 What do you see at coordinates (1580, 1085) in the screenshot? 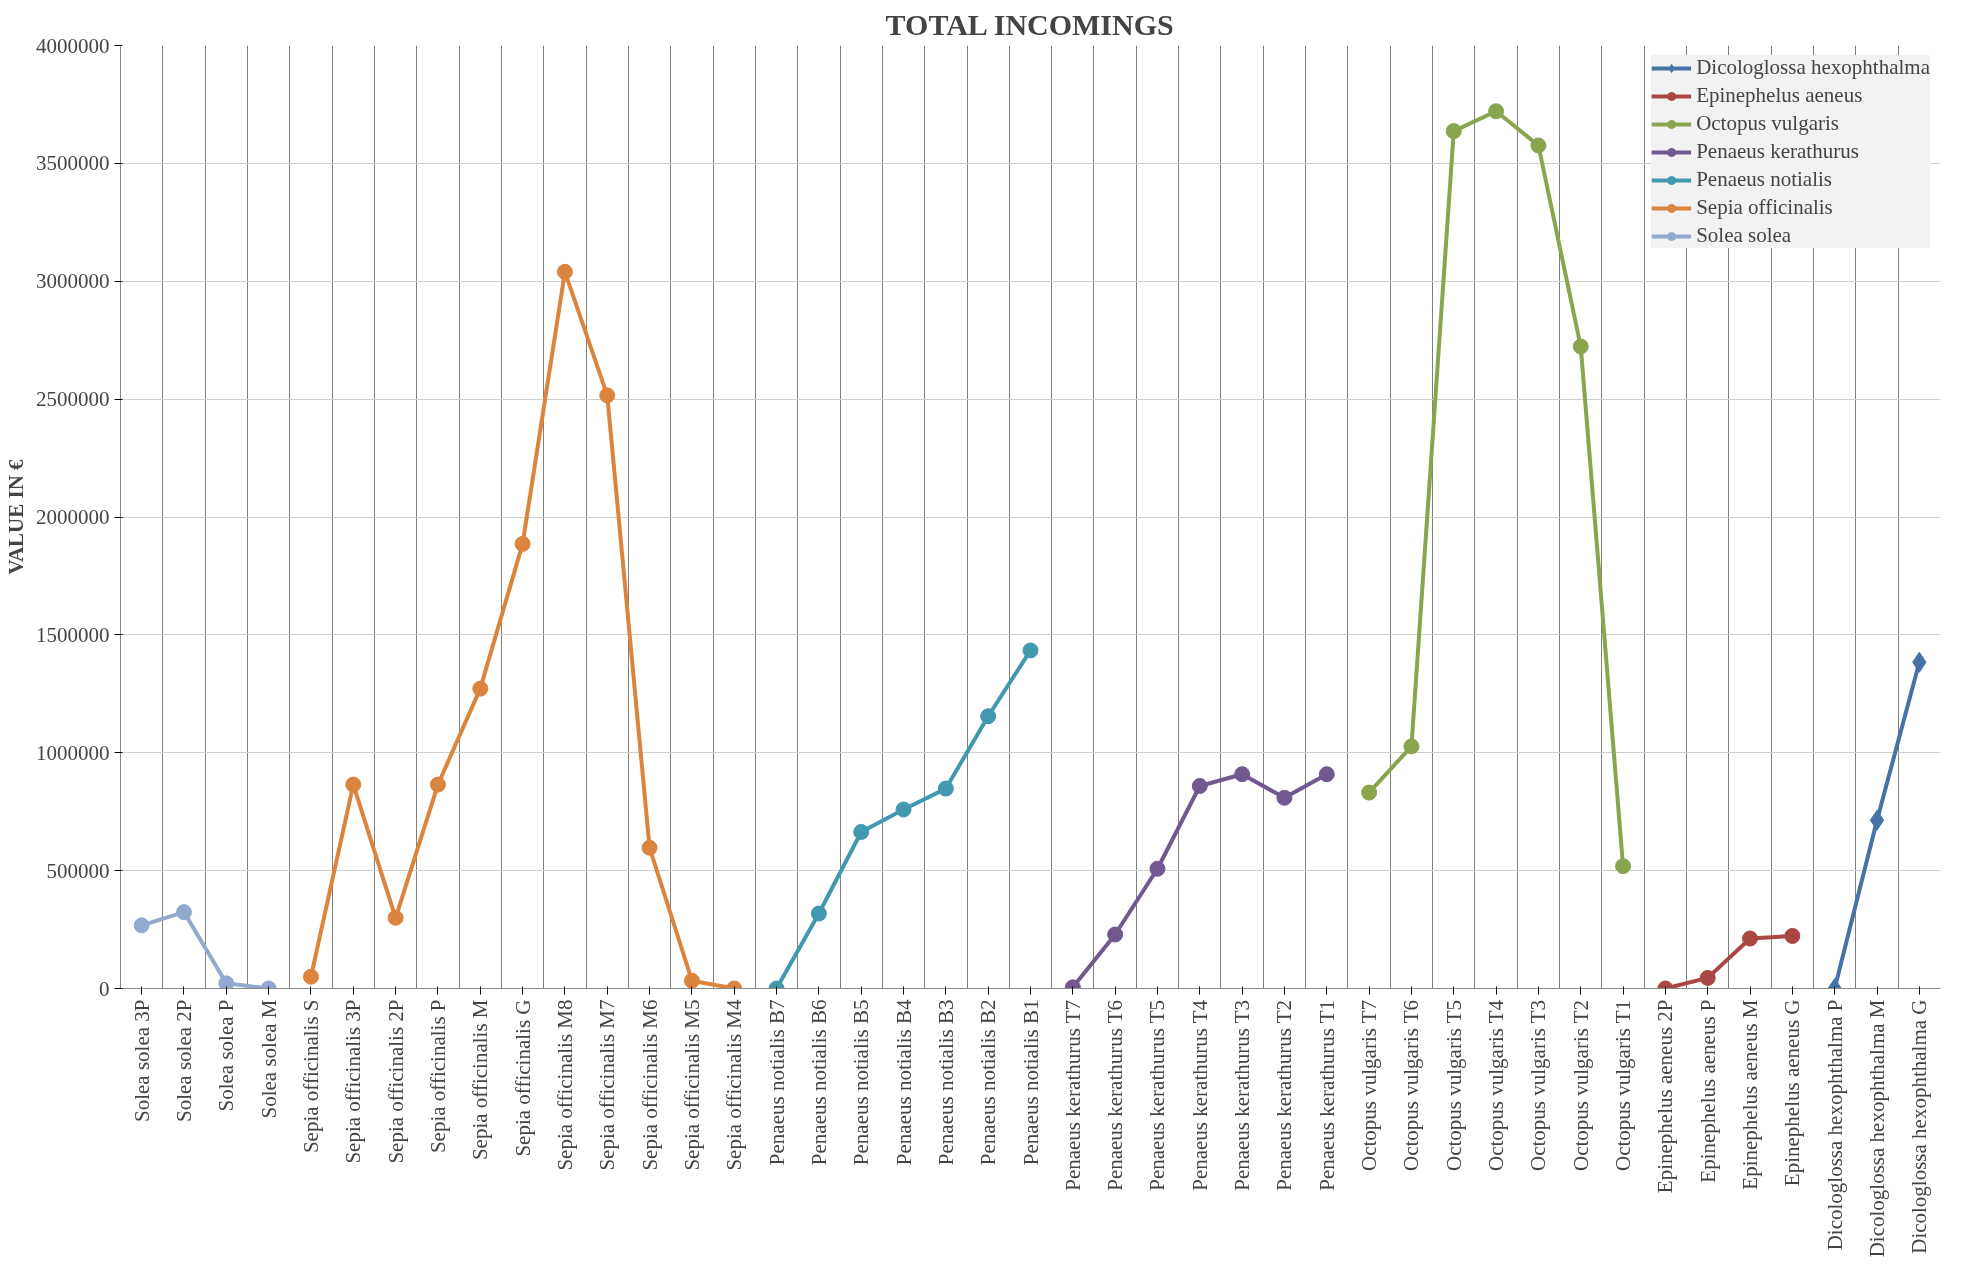
I see `x-tick-label: Octopus vulgaris T2` at bounding box center [1580, 1085].